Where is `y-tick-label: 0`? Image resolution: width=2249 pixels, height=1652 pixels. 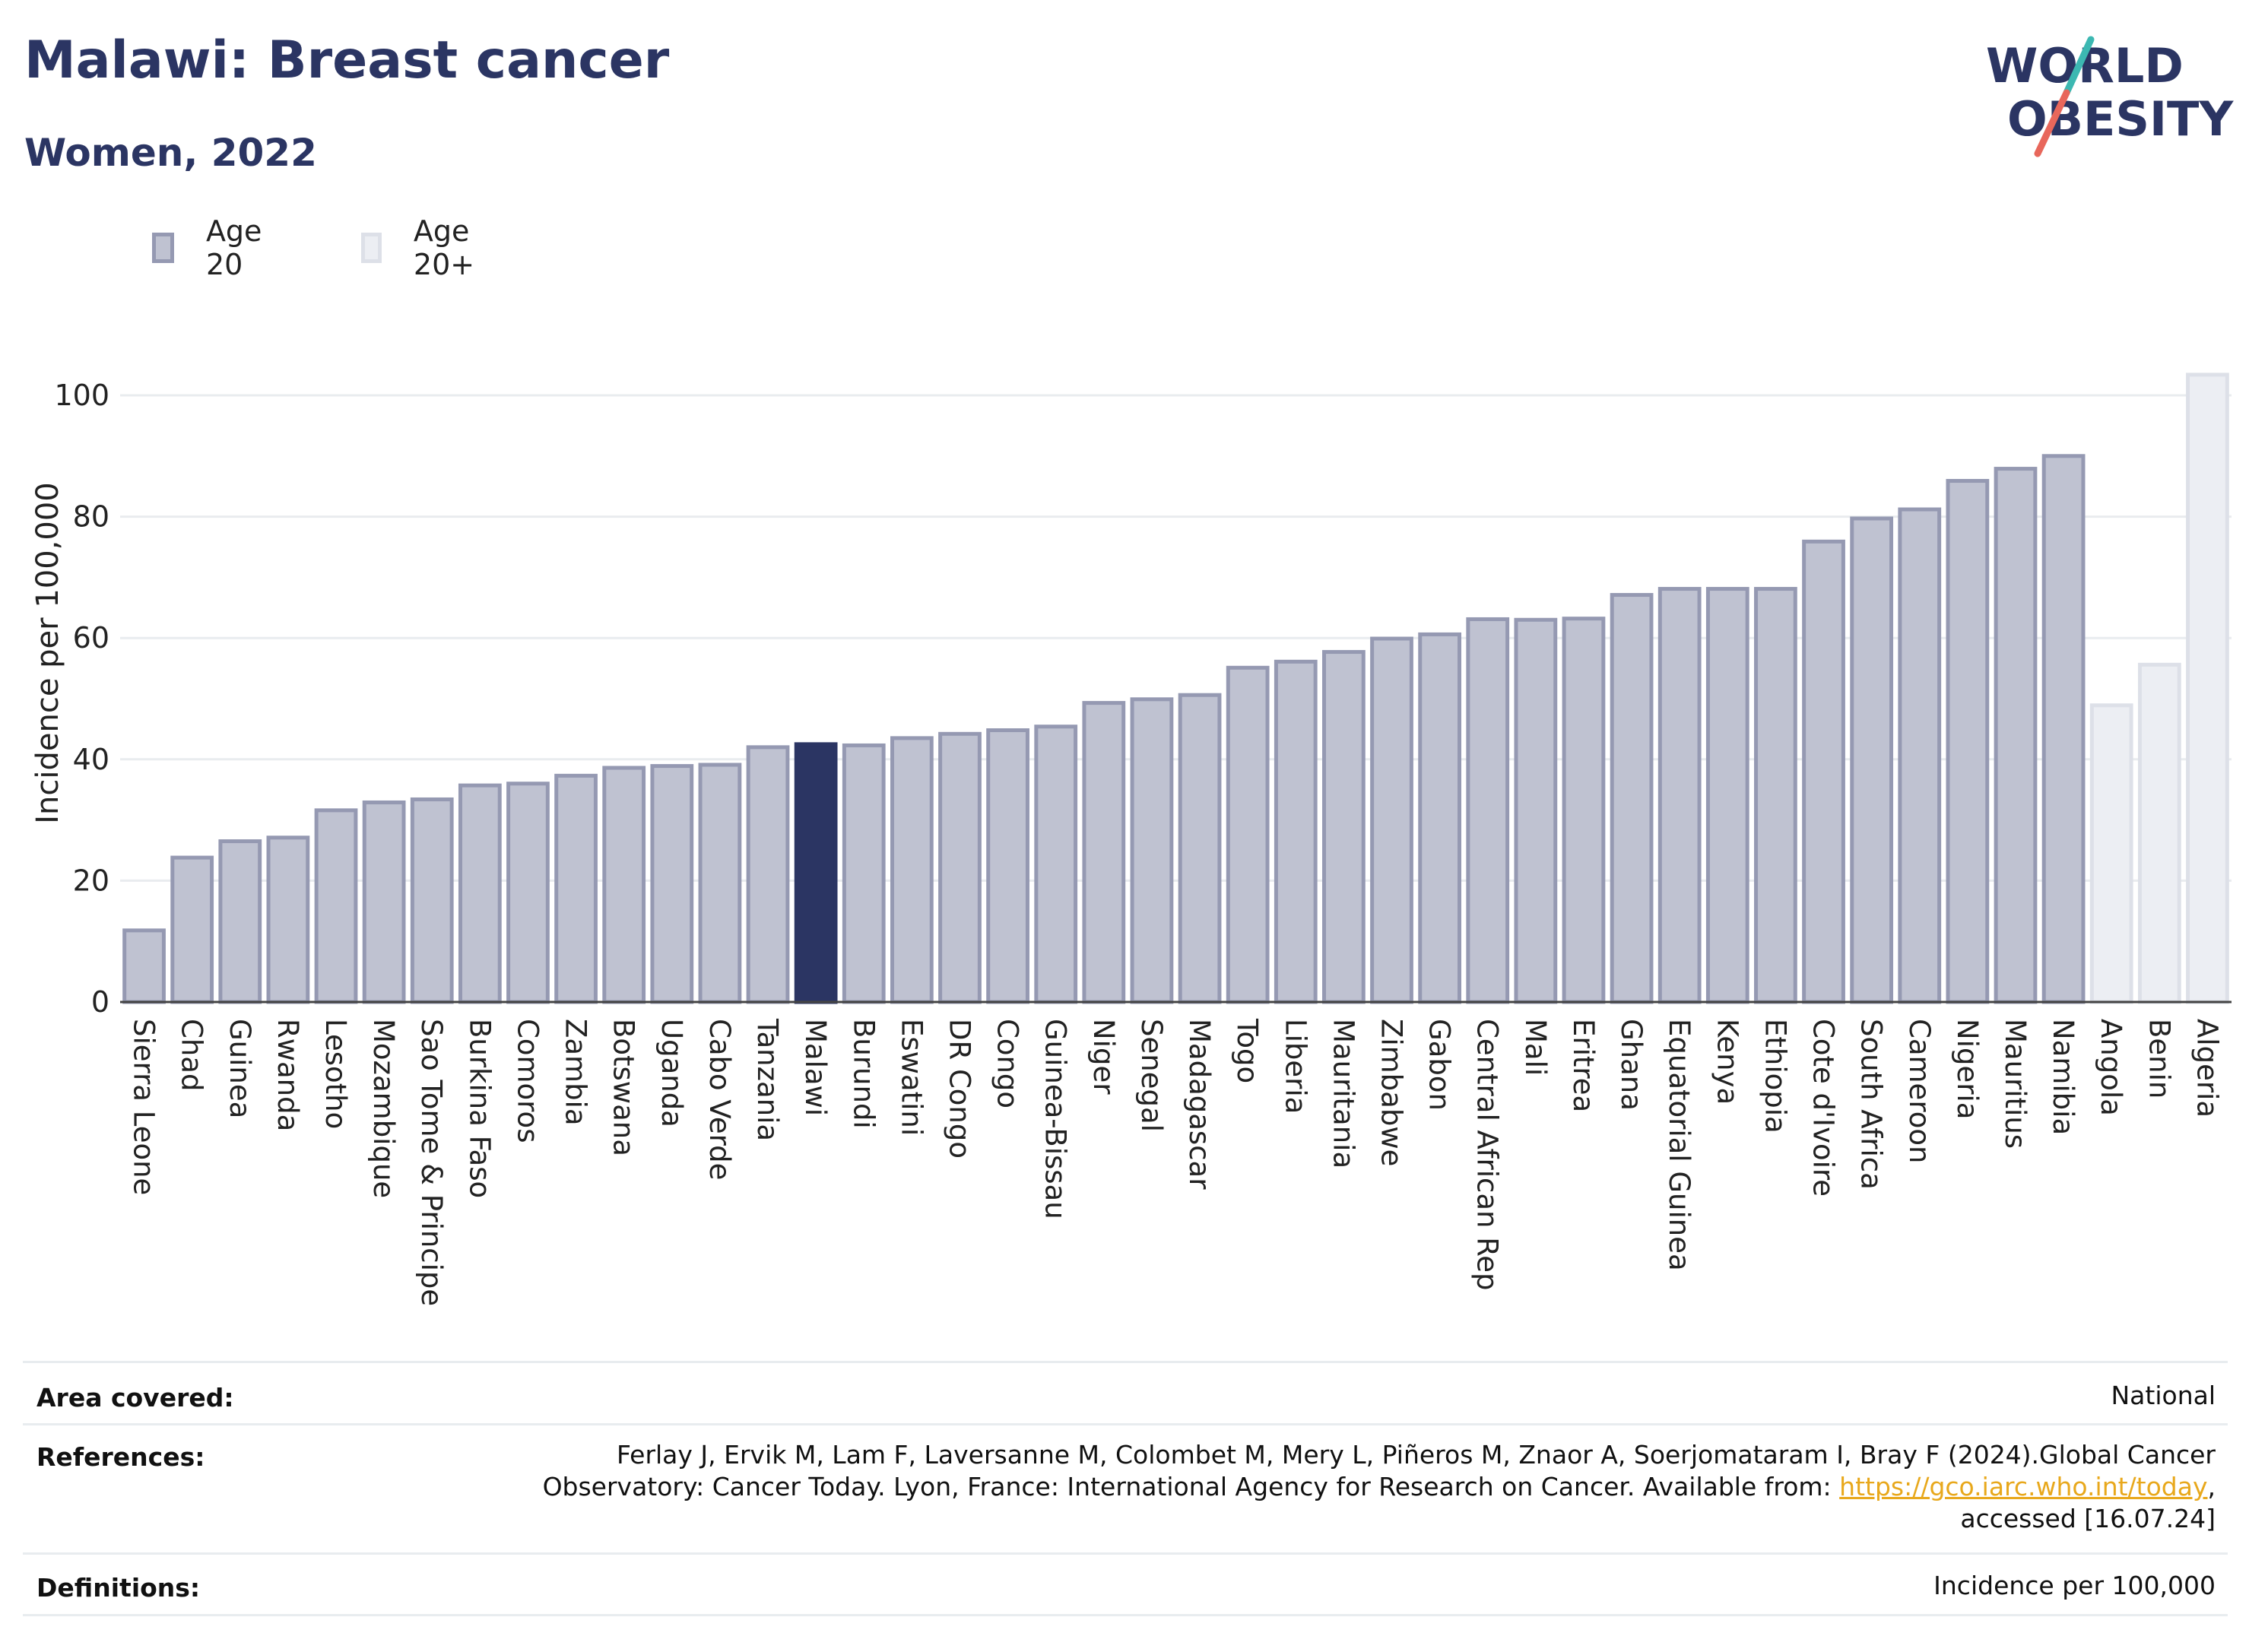 y-tick-label: 0 is located at coordinates (100, 1002).